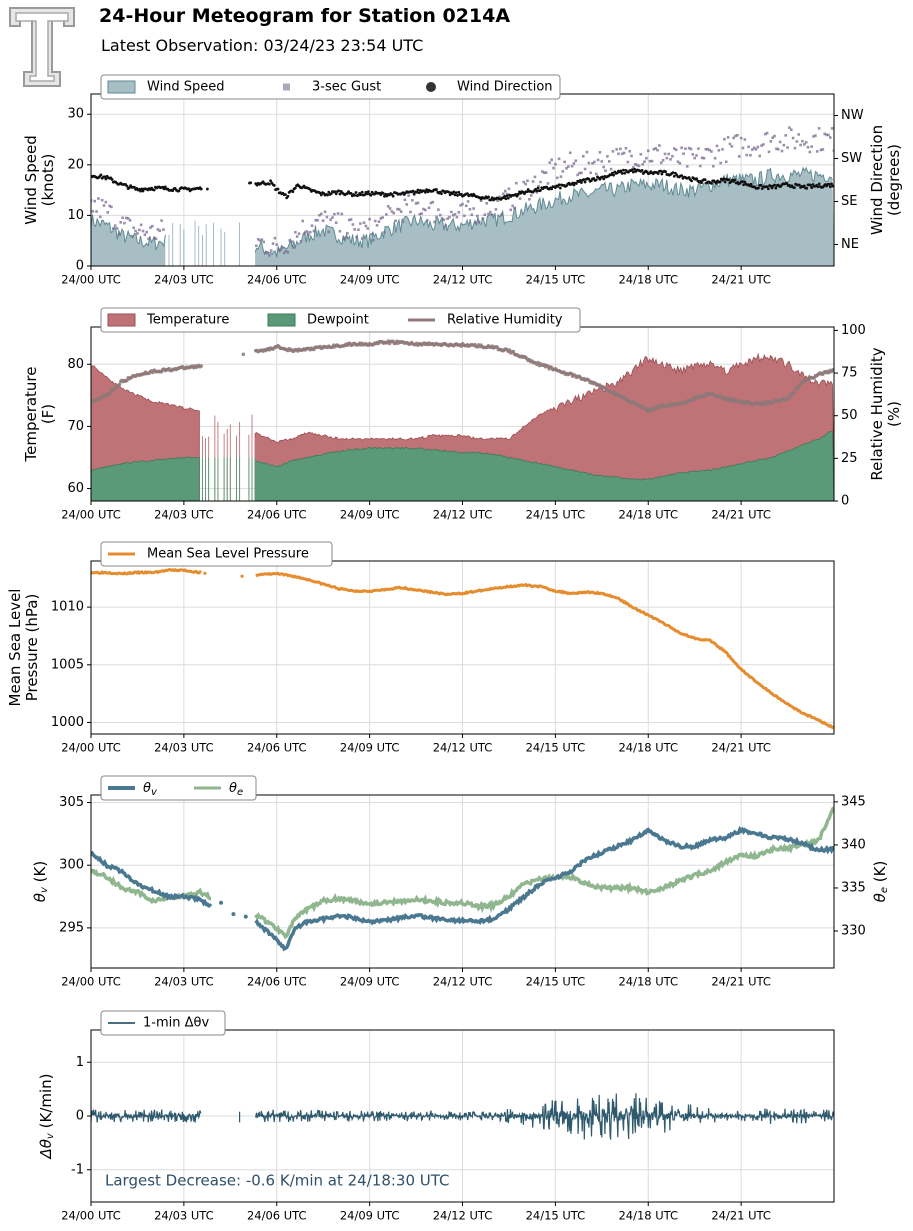 This screenshot has height=1231, width=913. I want to click on y-tick-label: 30, so click(75, 114).